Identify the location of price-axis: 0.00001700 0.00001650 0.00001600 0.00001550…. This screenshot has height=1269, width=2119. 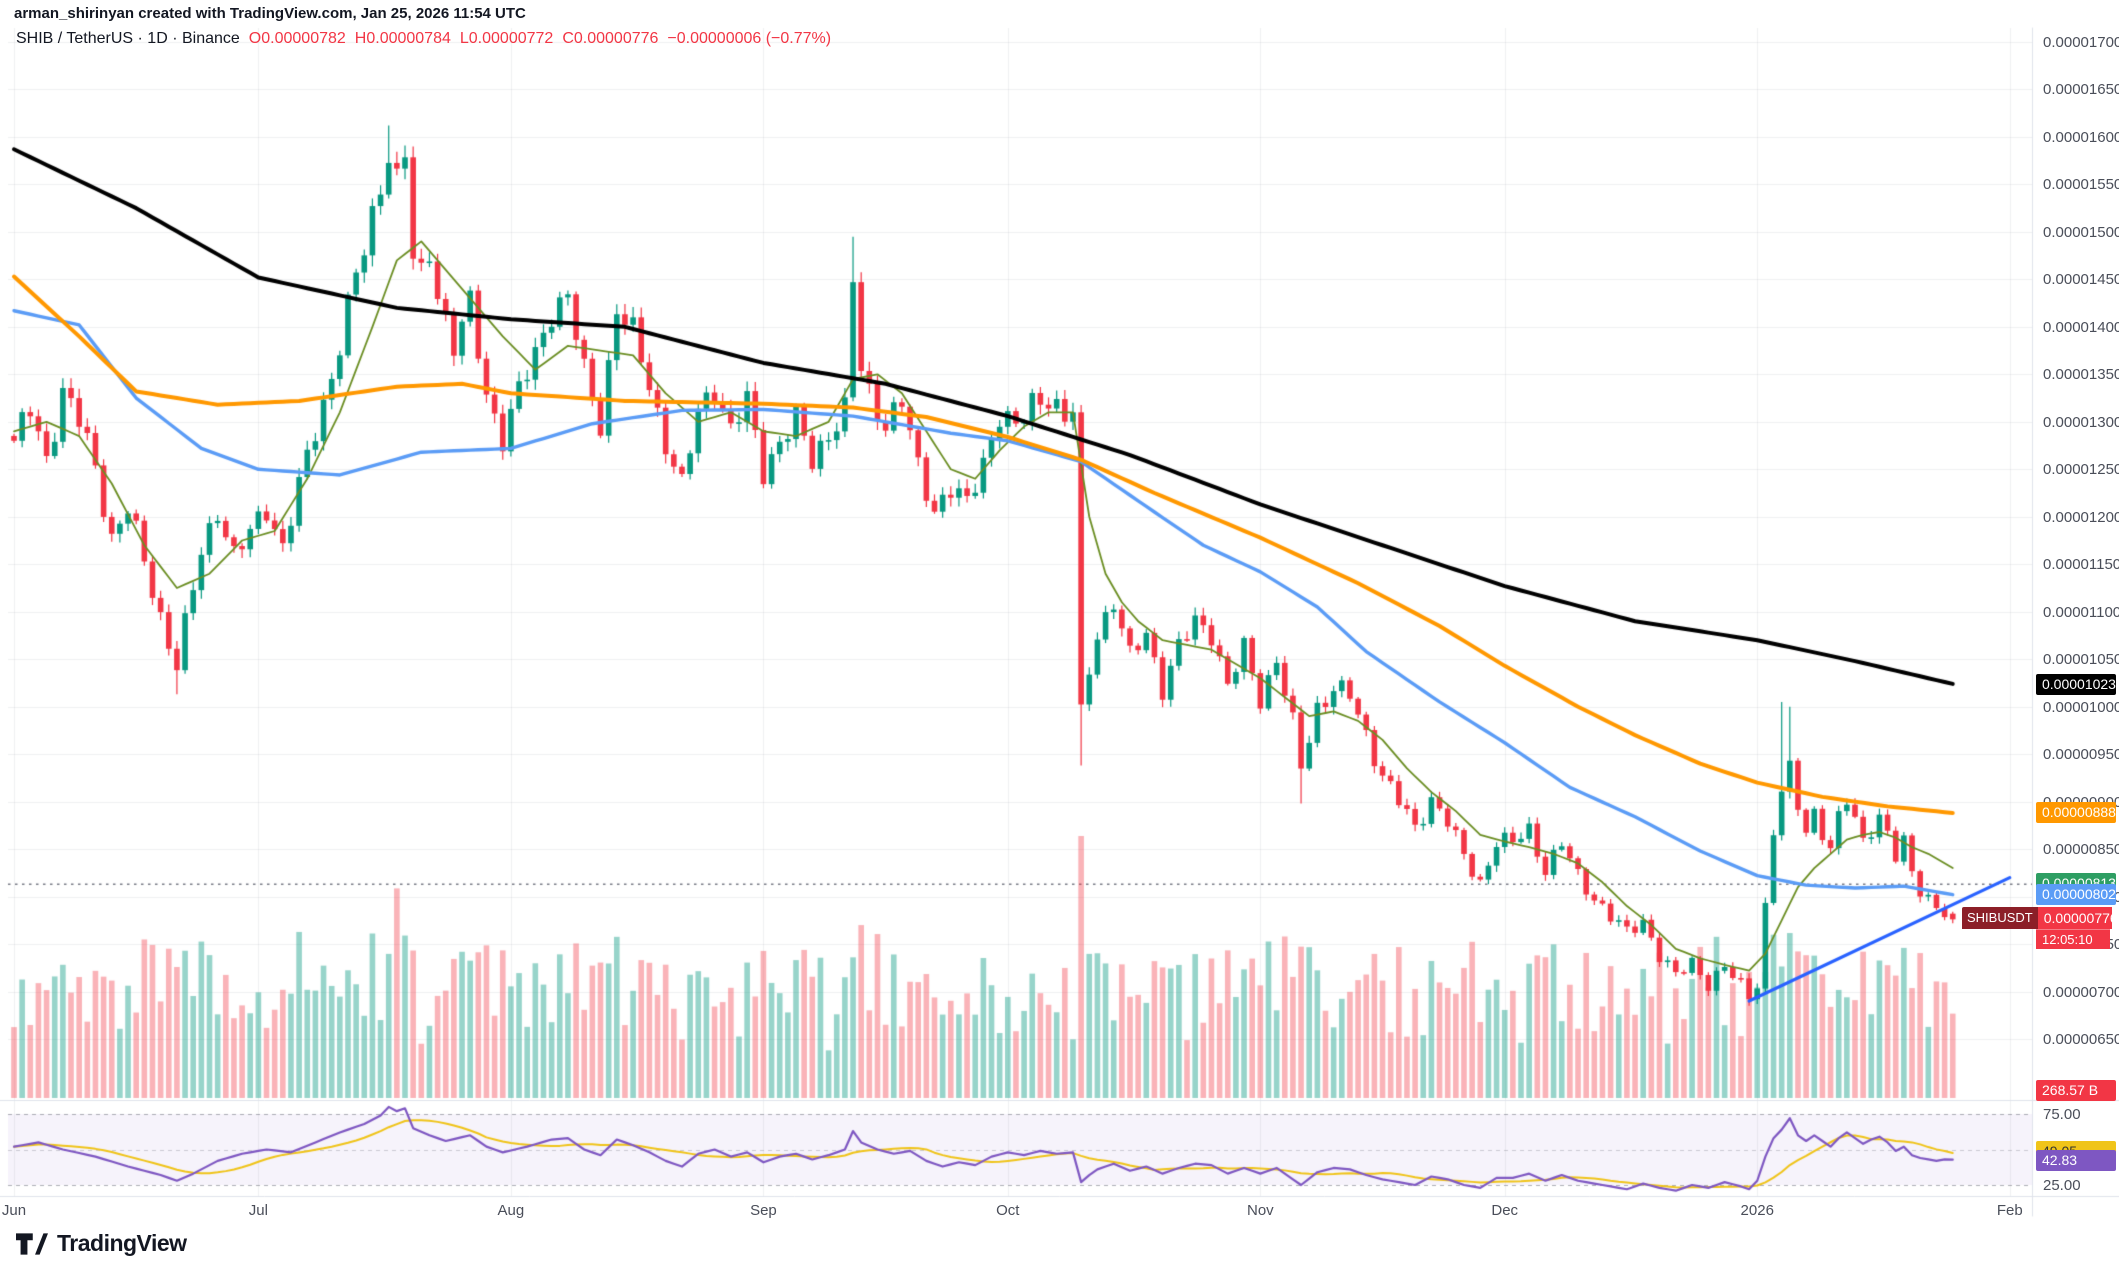
(2076, 622).